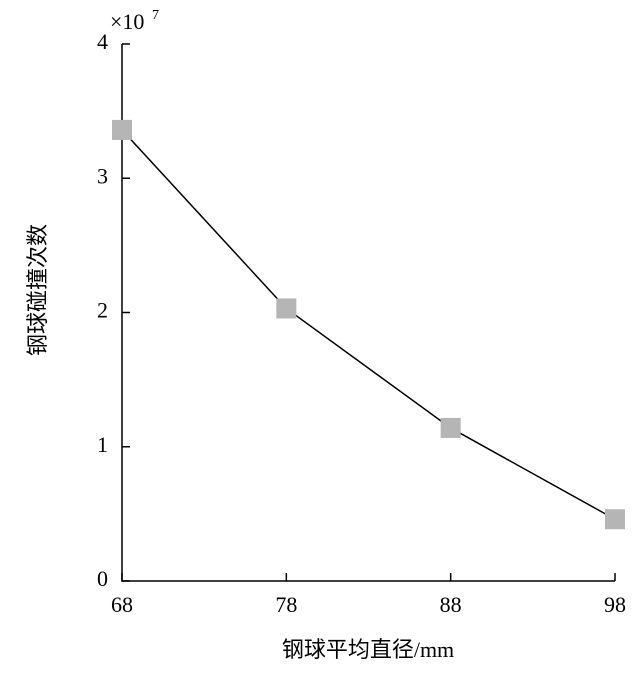 The image size is (641, 677). What do you see at coordinates (102, 578) in the screenshot?
I see `y-tick-label: 0` at bounding box center [102, 578].